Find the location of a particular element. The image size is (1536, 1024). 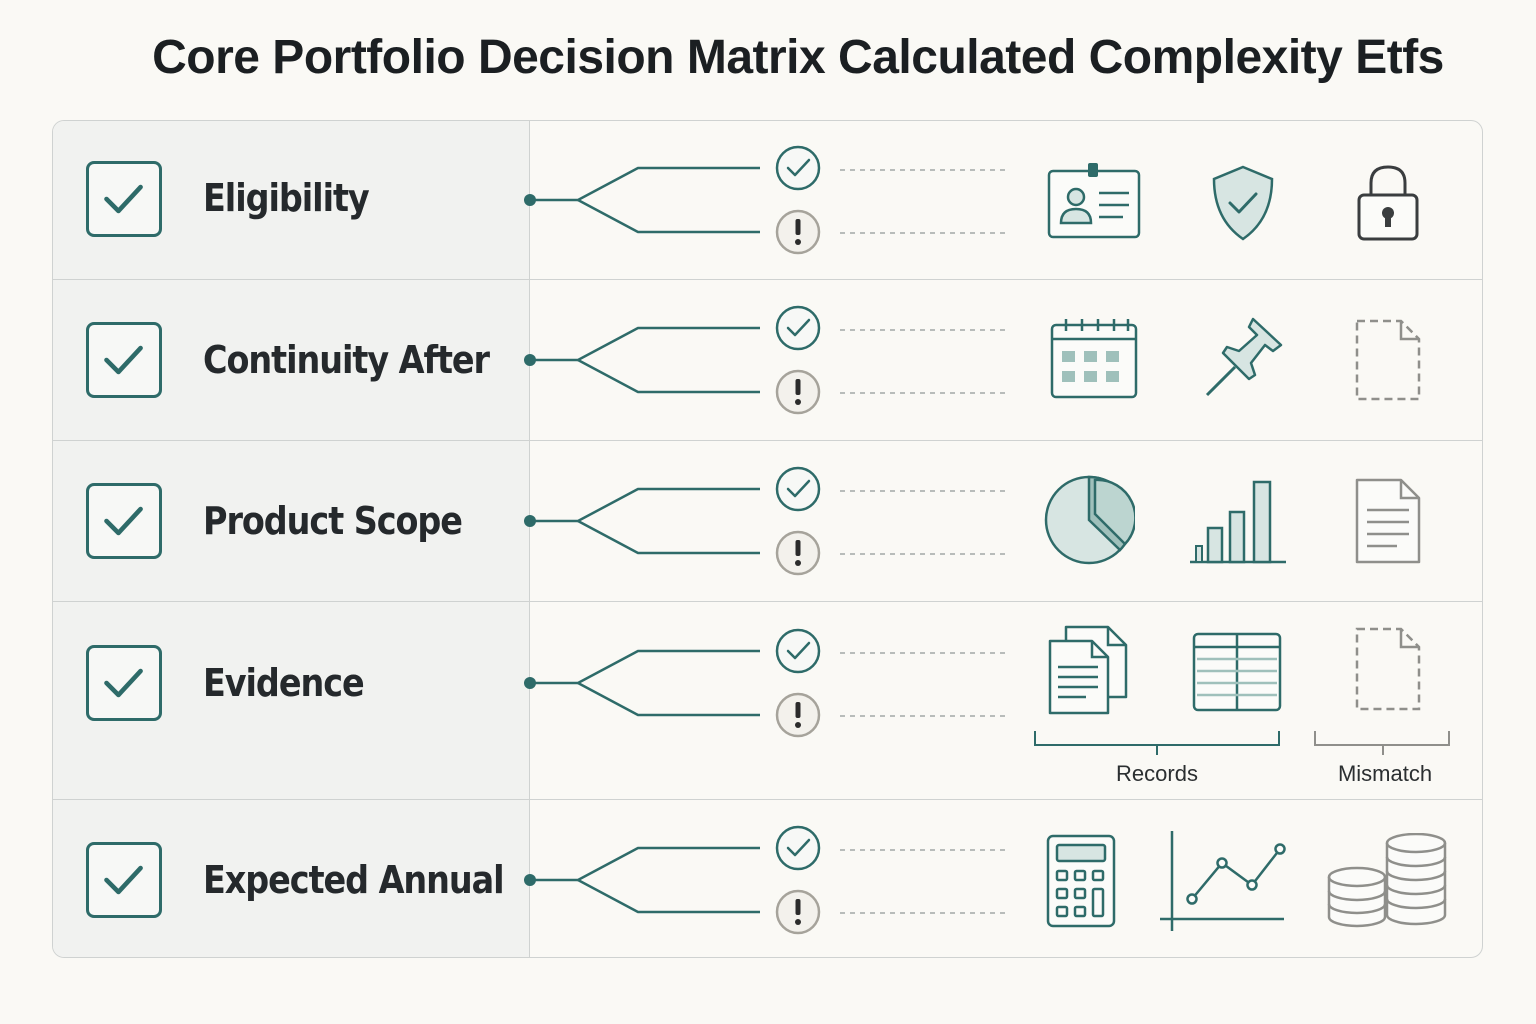

document-icon is located at coordinates (1388, 521).